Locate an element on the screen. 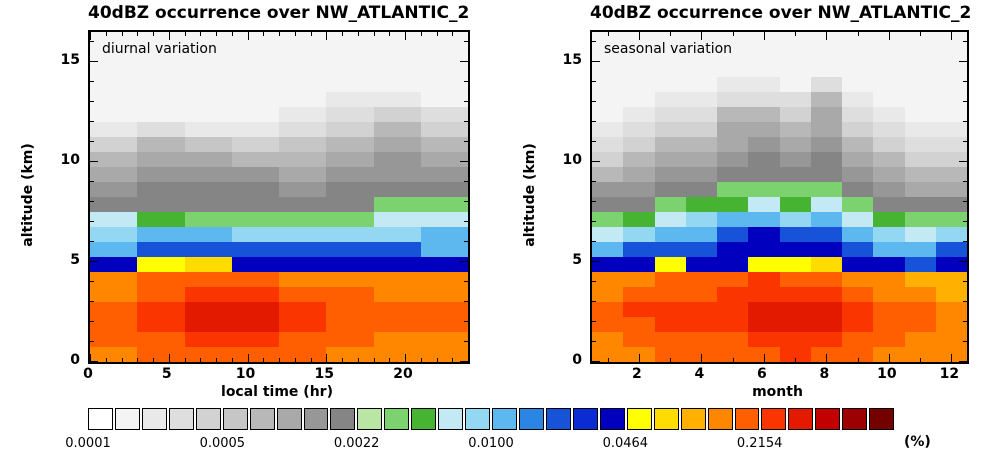 The image size is (983, 472). y-tick-label: 5 is located at coordinates (577, 260).